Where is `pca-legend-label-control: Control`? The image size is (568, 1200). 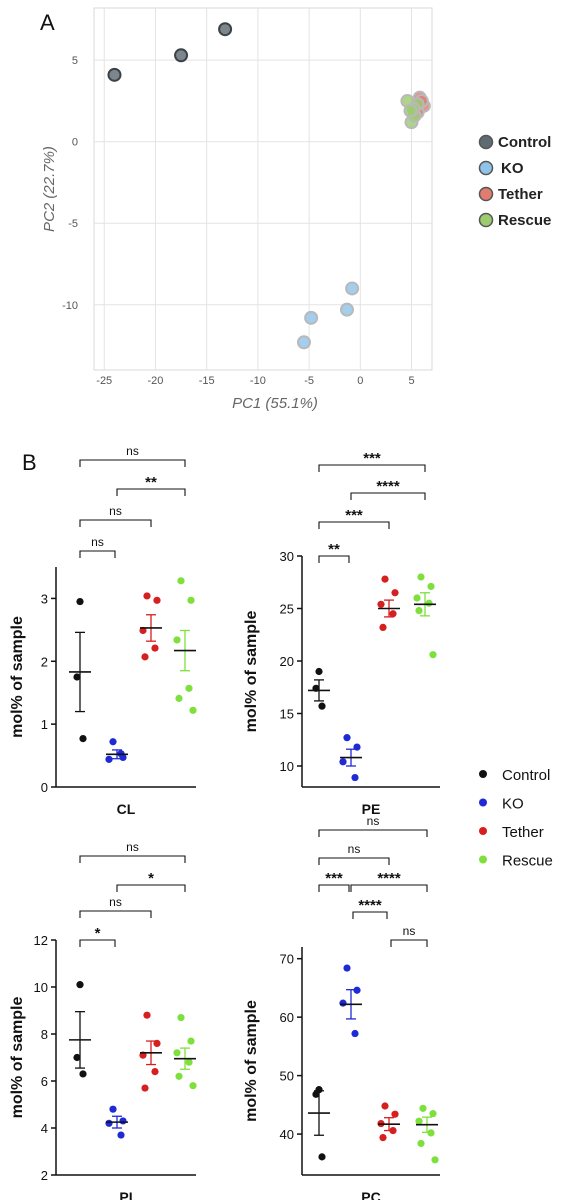
pca-legend-label-control: Control is located at coordinates (524, 142).